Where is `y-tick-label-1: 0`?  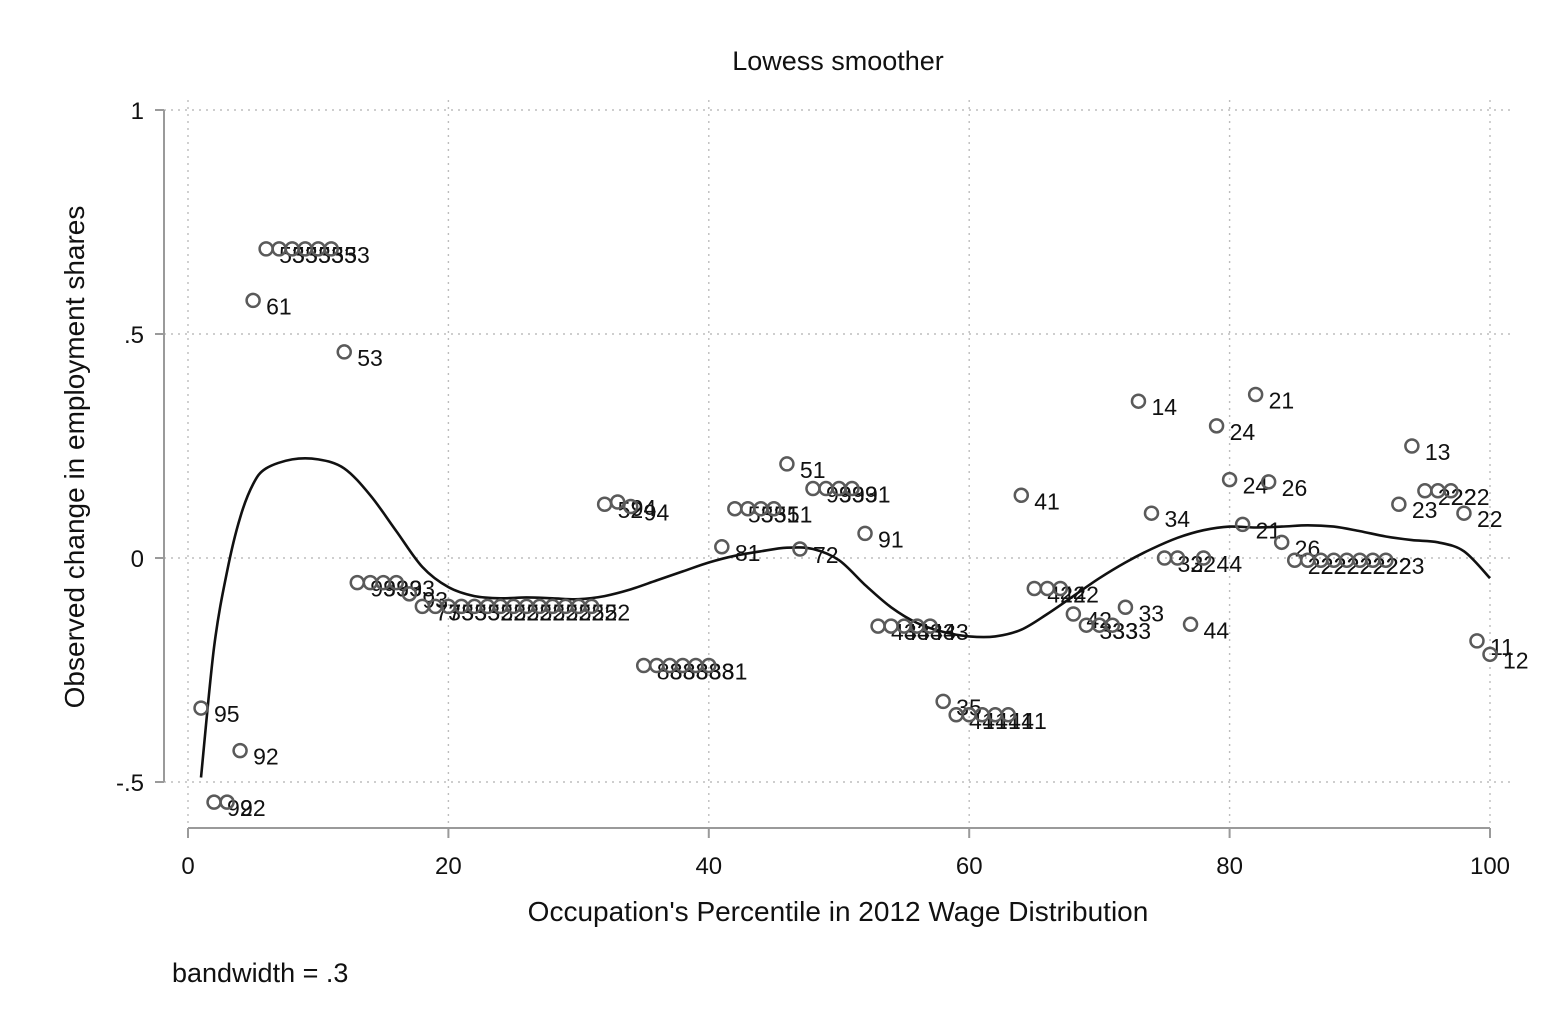
y-tick-label-1: 0 is located at coordinates (137, 559).